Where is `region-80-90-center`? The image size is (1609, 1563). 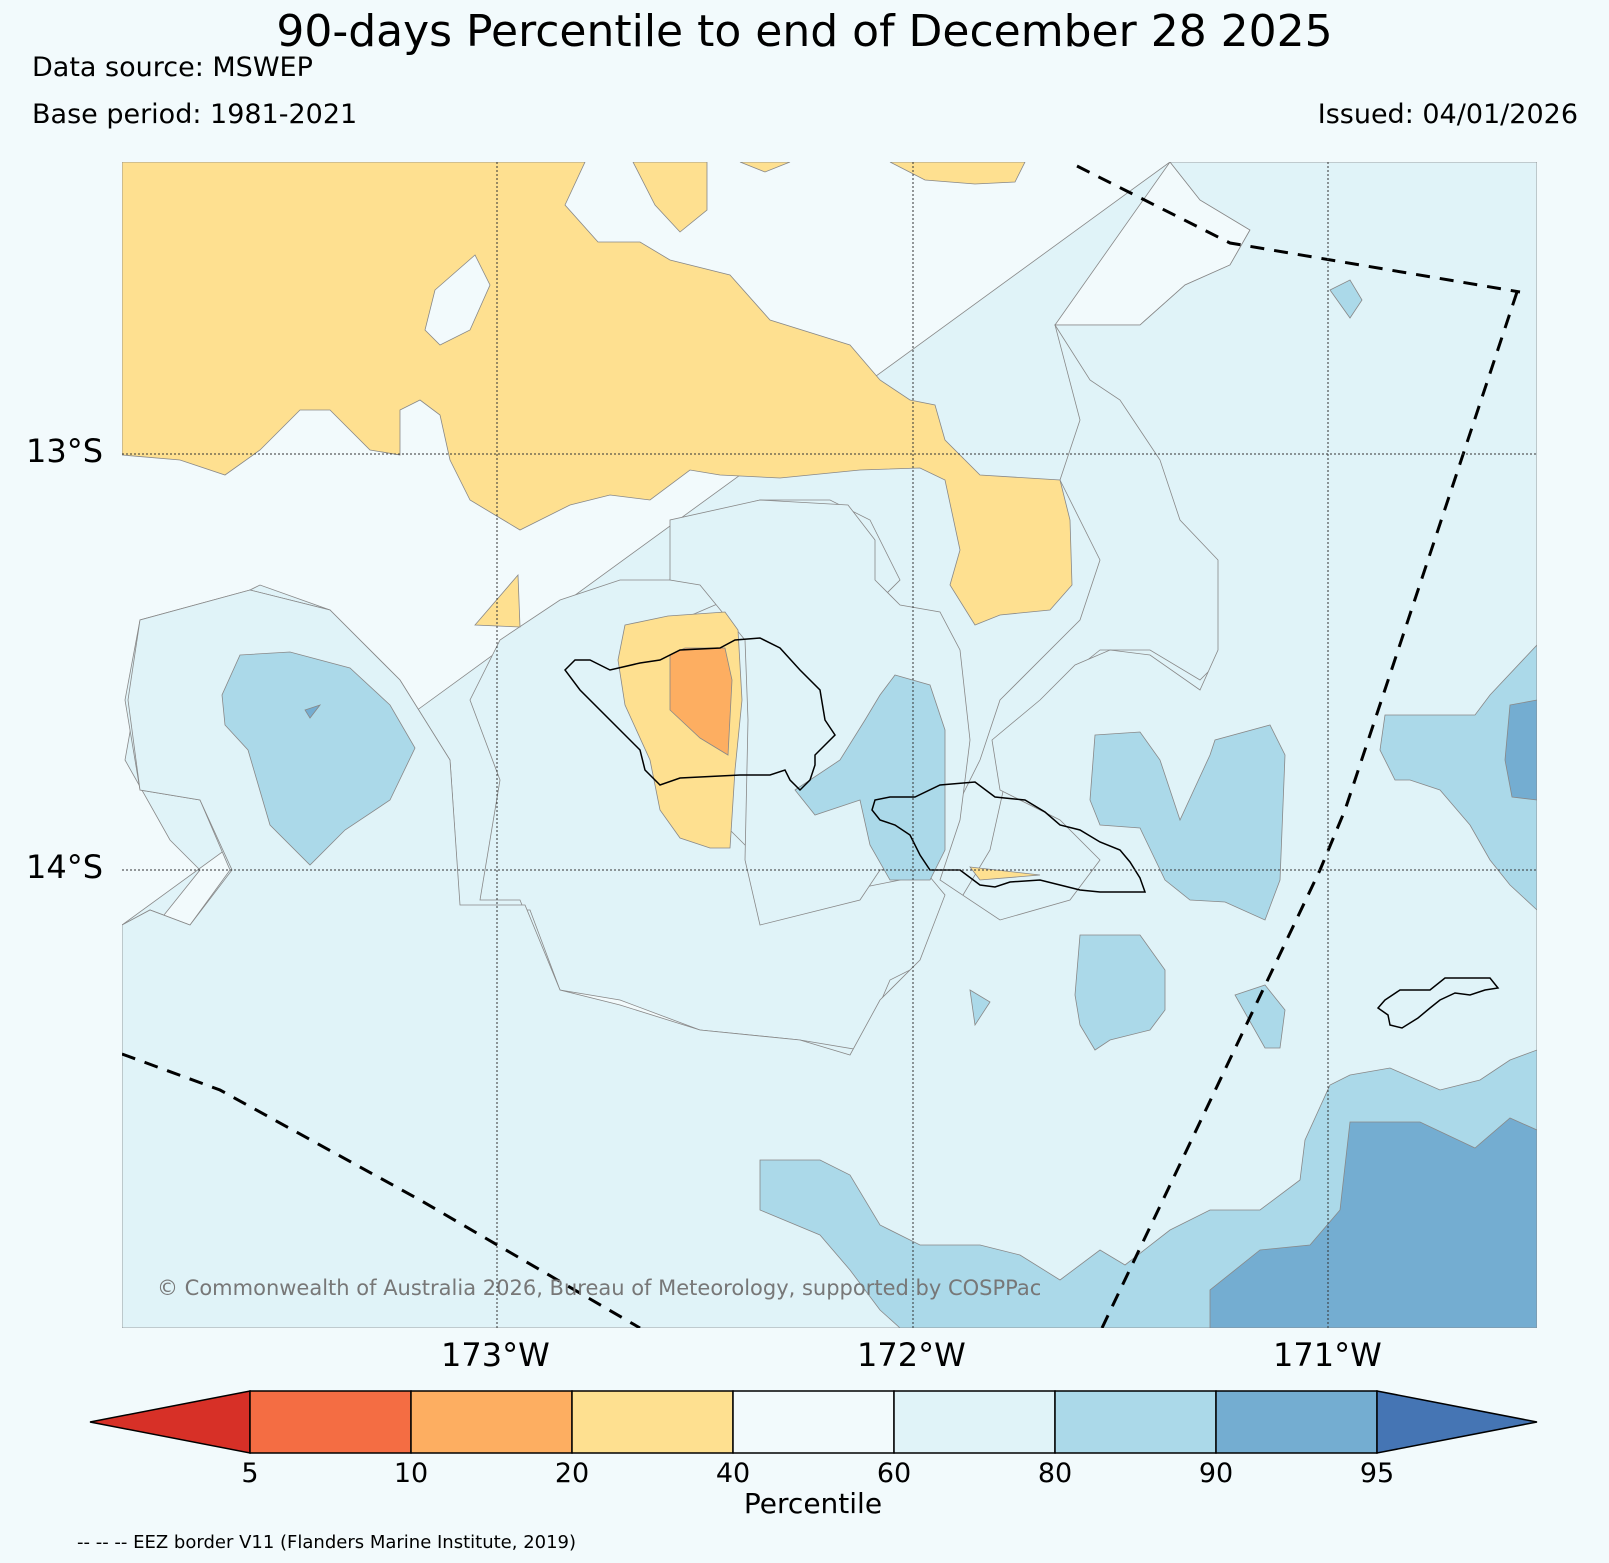 region-80-90-center is located at coordinates (870, 777).